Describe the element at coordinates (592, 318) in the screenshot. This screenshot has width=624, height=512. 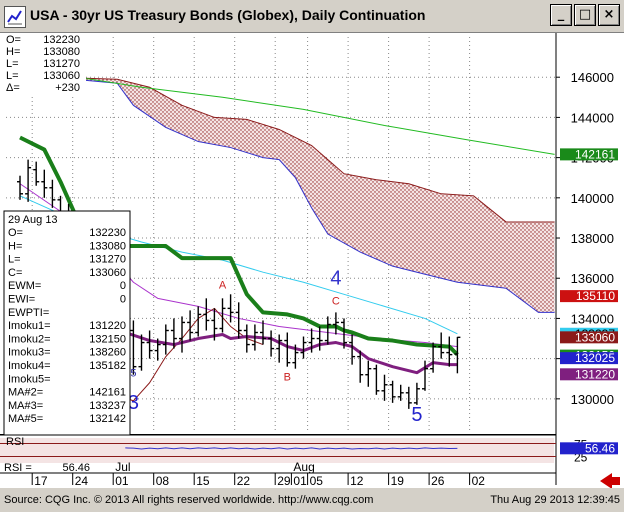
I see `price-axis-label: 134000` at that location.